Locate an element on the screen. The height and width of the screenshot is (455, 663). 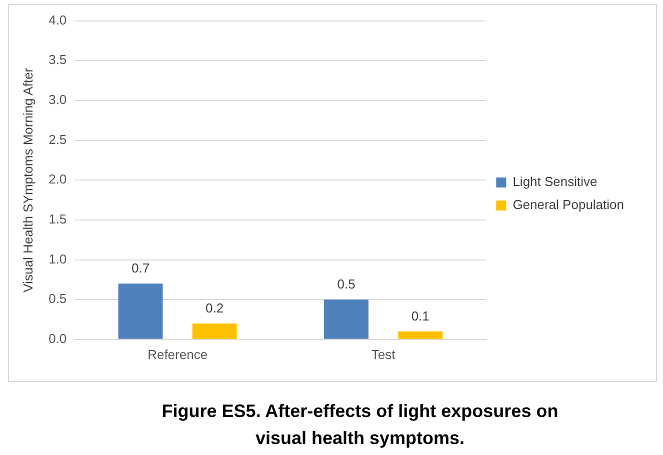
y-tick-label: 3.5 is located at coordinates (57, 60).